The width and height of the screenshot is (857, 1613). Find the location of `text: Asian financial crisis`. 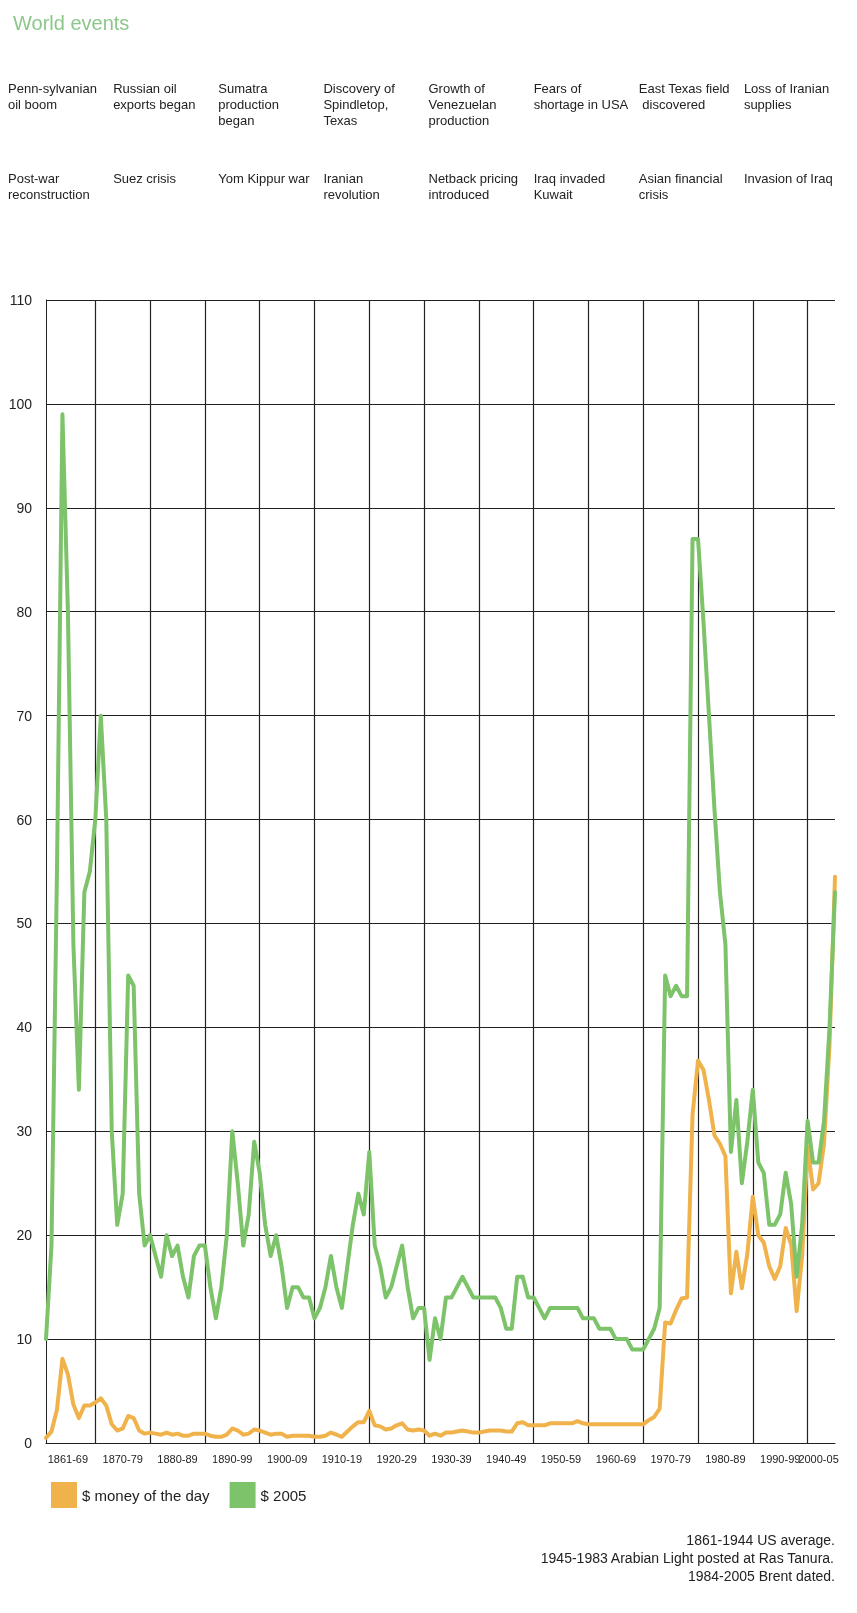

text: Asian financial crisis is located at coordinates (682, 186).